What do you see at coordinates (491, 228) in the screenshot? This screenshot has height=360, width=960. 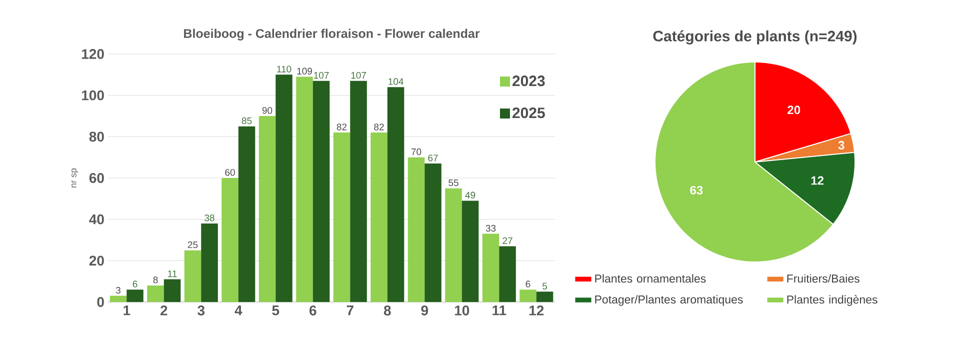 I see `data-label: 33` at bounding box center [491, 228].